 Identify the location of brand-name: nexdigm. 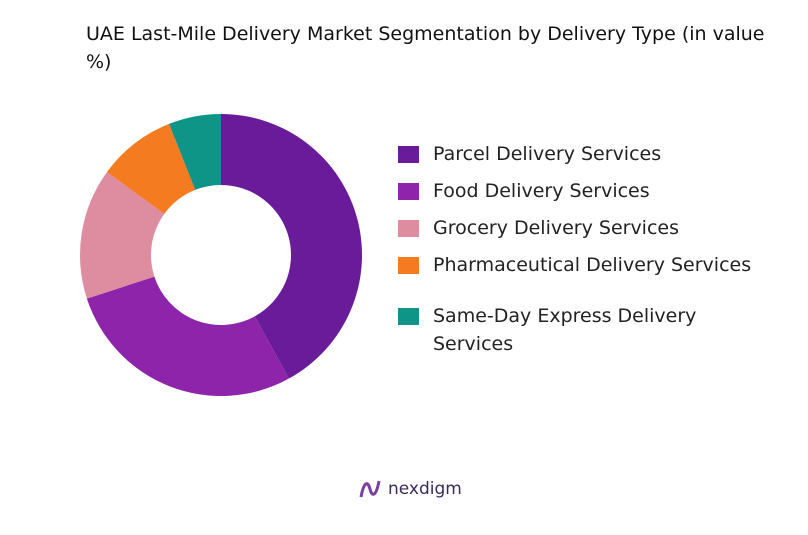
(425, 489).